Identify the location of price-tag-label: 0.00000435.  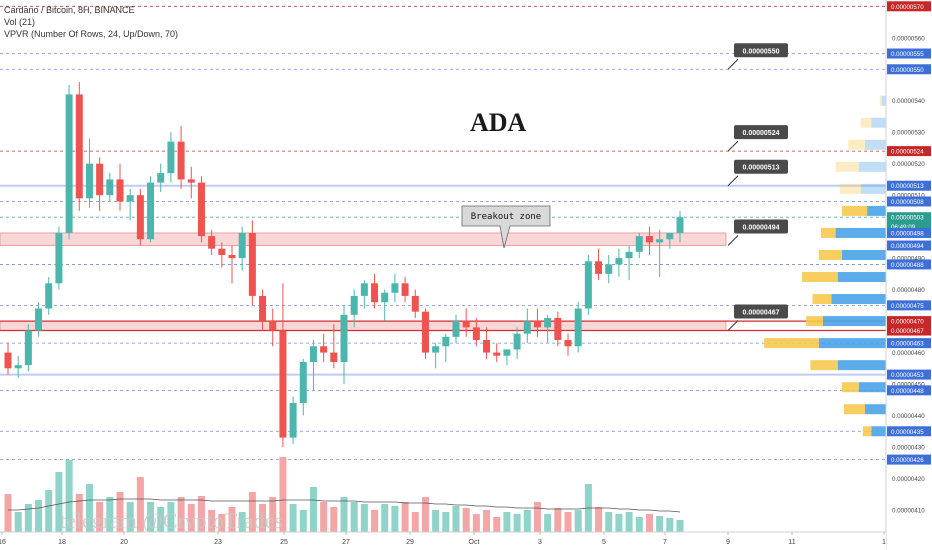
(907, 432).